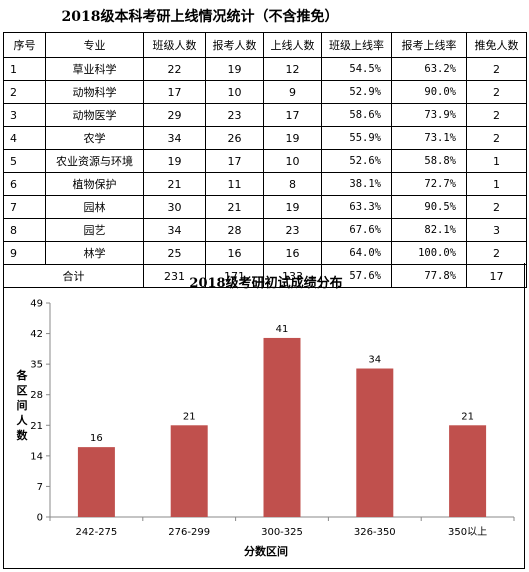  What do you see at coordinates (467, 532) in the screenshot?
I see `x-tick-label: 350以上` at bounding box center [467, 532].